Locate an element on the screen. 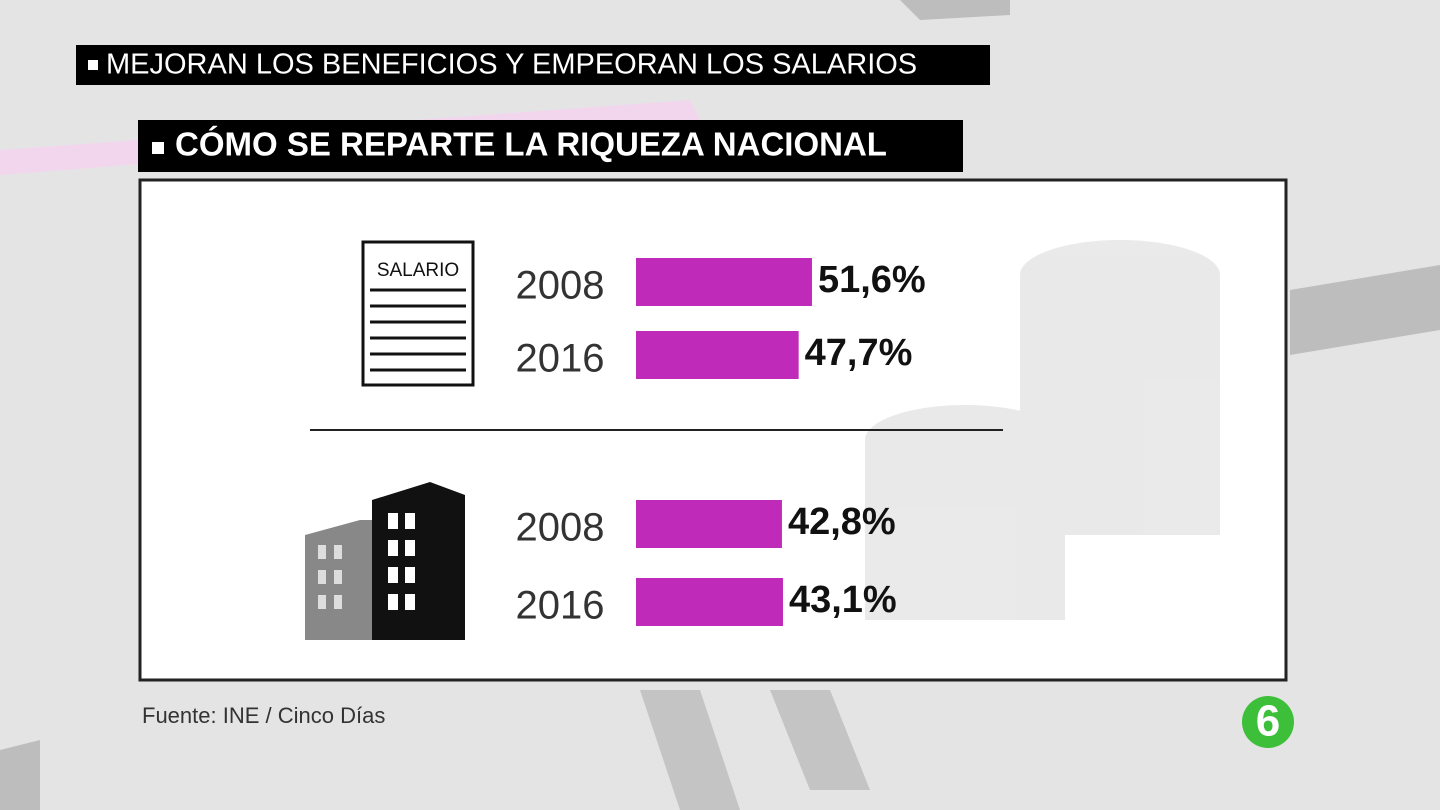 The width and height of the screenshot is (1440, 810). header-bar is located at coordinates (533, 65).